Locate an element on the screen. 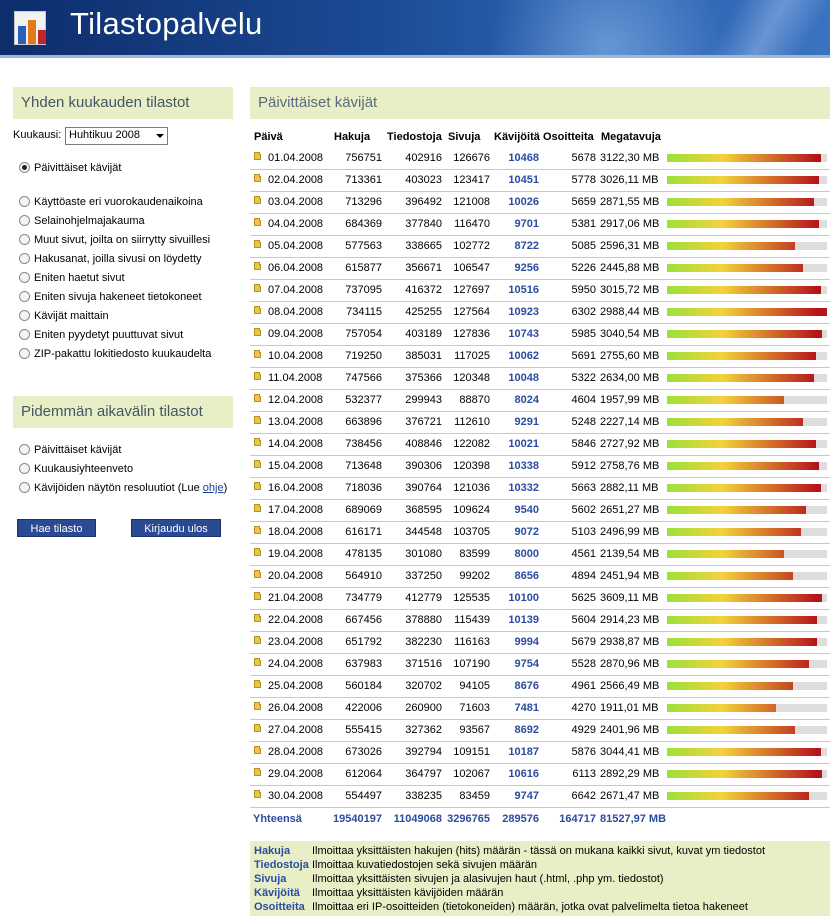  cell-visitors: 10743 is located at coordinates (523, 334).